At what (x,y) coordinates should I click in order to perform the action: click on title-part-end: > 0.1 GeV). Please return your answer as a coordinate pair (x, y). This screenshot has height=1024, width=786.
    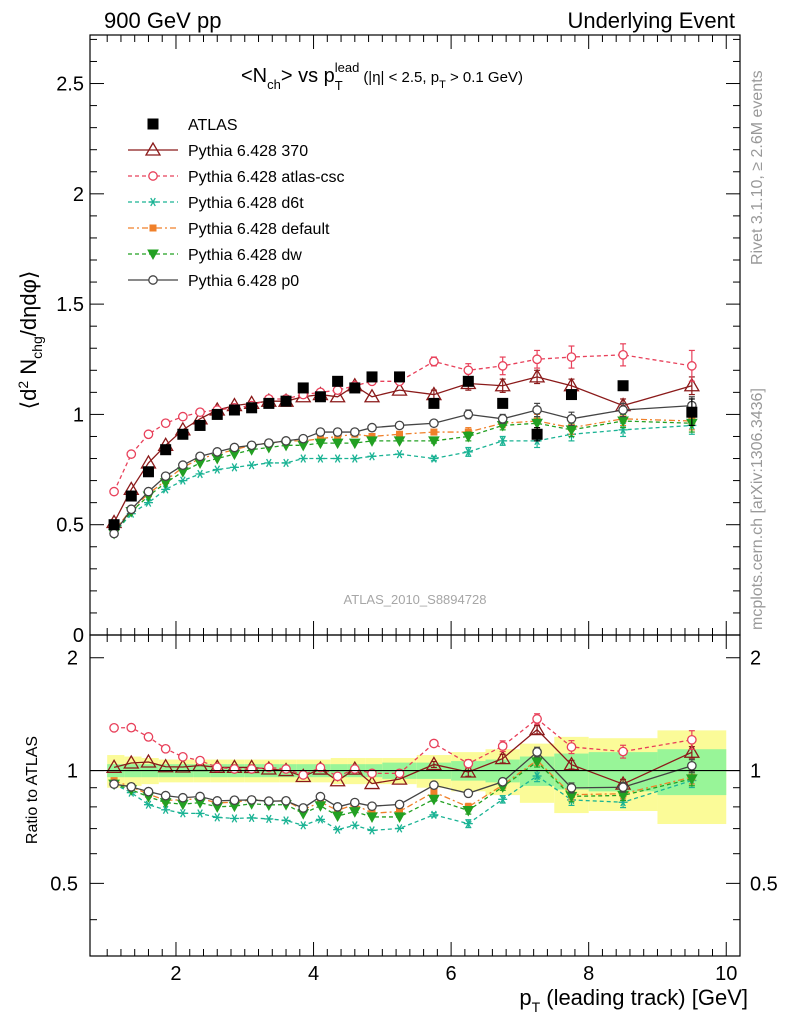
    Looking at the image, I should click on (484, 77).